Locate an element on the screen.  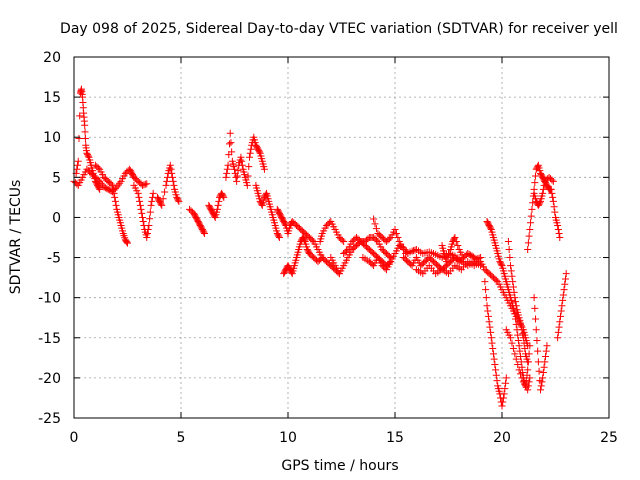
series-track-b is located at coordinates (110, 180).